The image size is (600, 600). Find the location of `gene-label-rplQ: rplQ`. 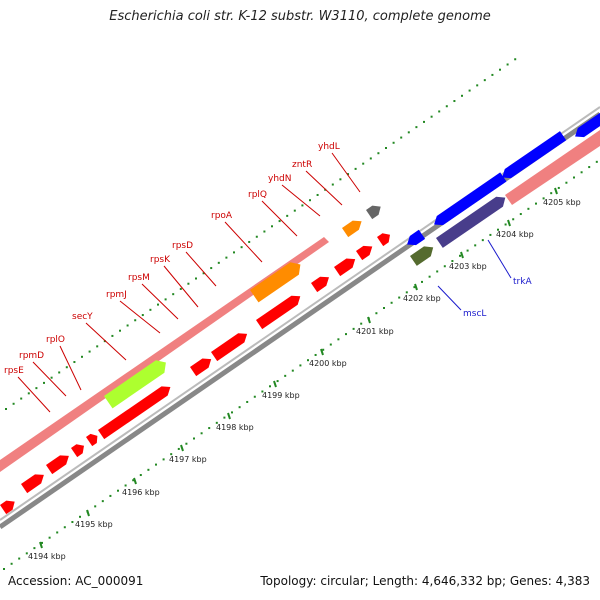

gene-label-rplQ: rplQ is located at coordinates (257, 195).